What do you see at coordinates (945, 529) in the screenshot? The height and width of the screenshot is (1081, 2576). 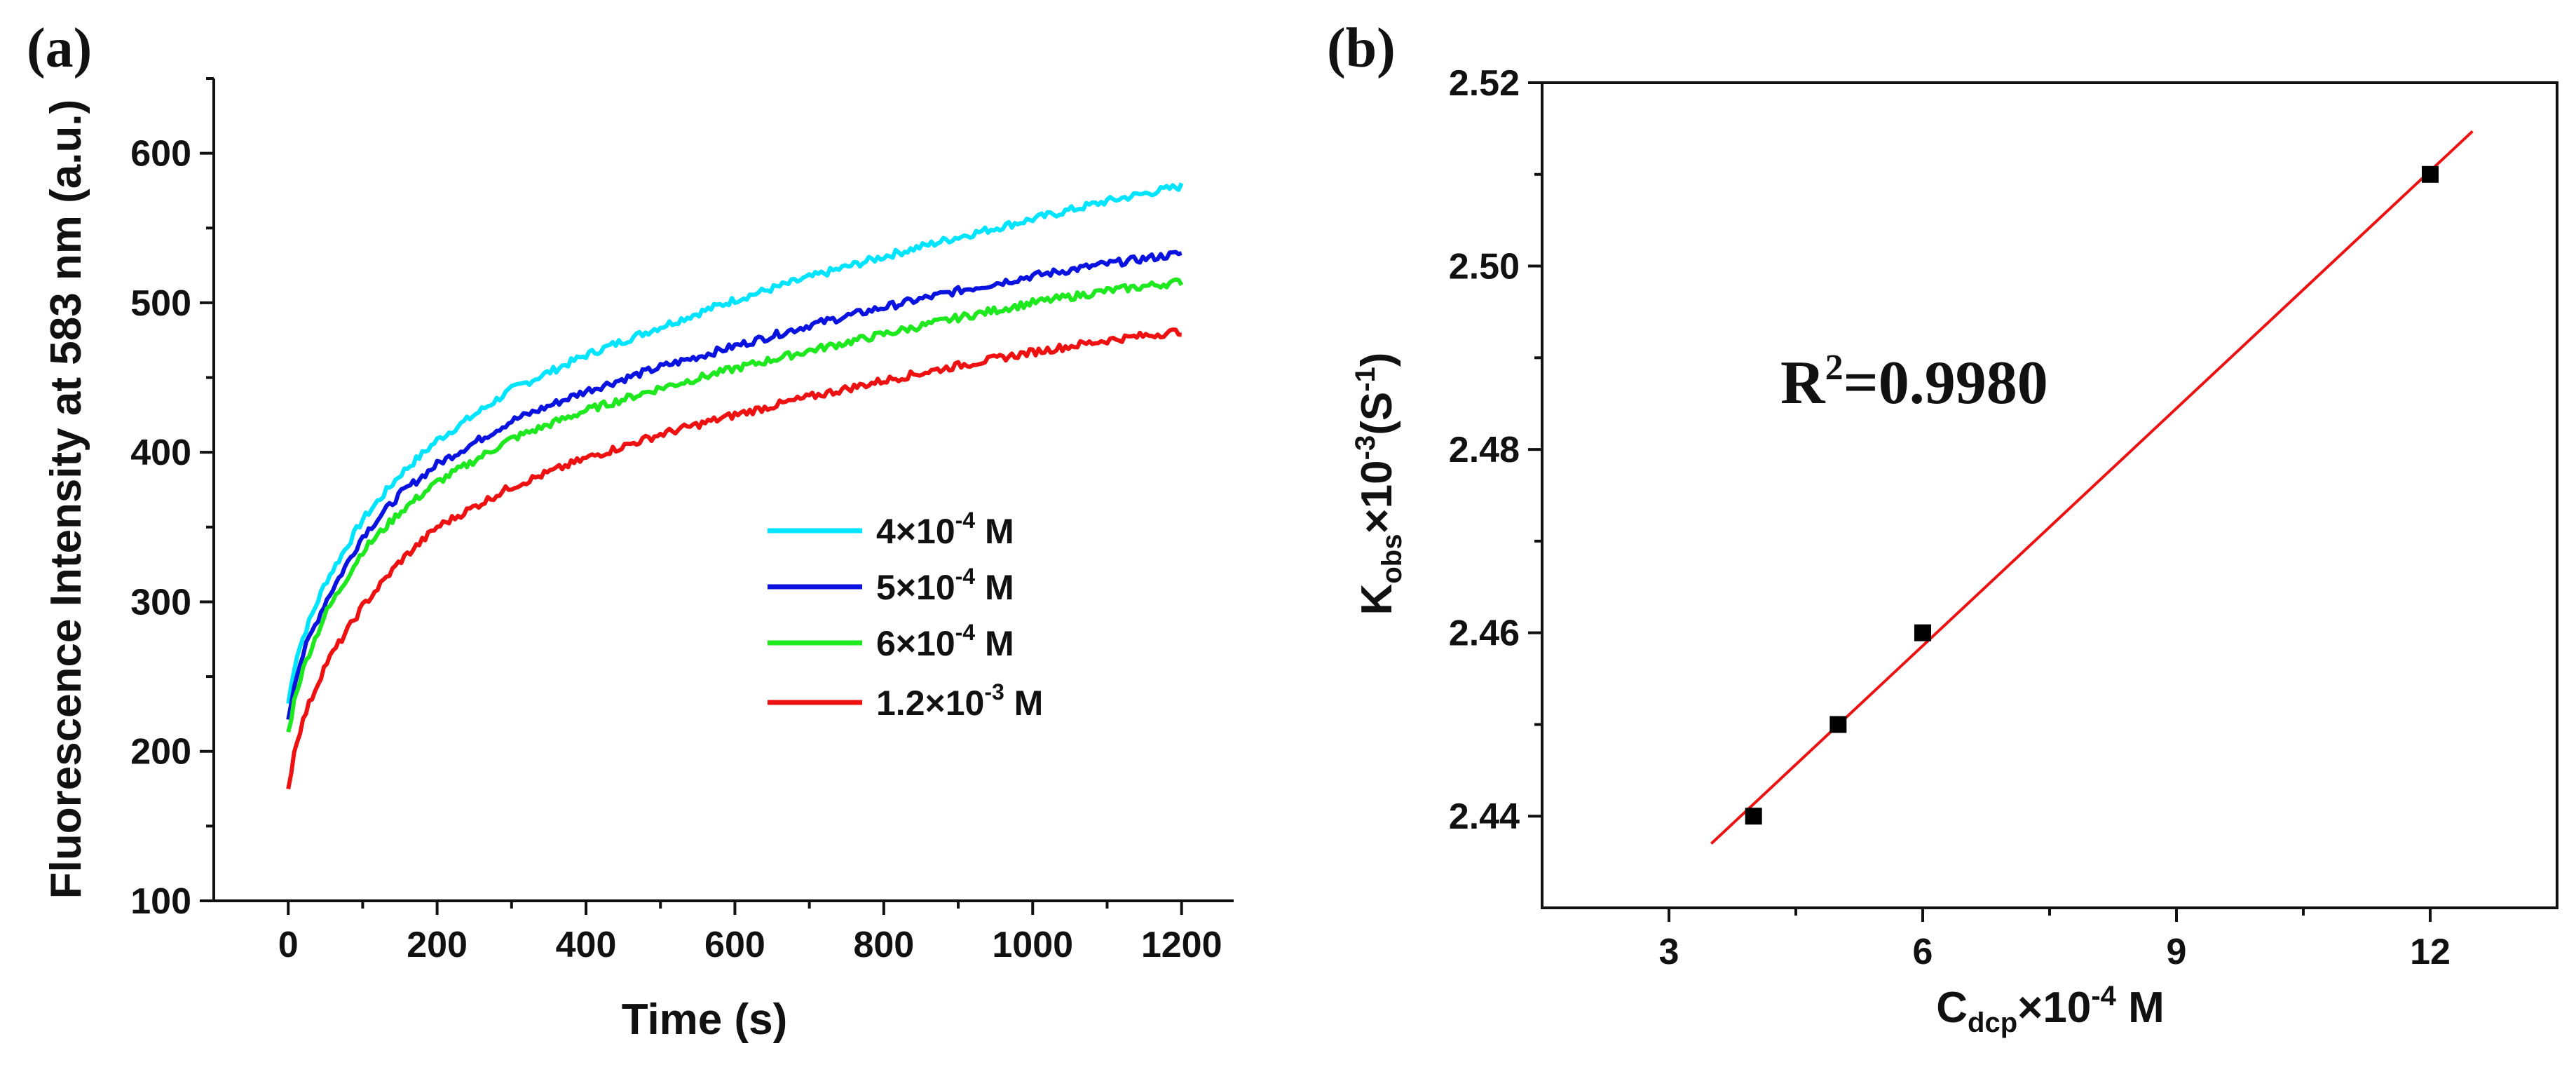 I see `legend-label: 4×10-4 M` at bounding box center [945, 529].